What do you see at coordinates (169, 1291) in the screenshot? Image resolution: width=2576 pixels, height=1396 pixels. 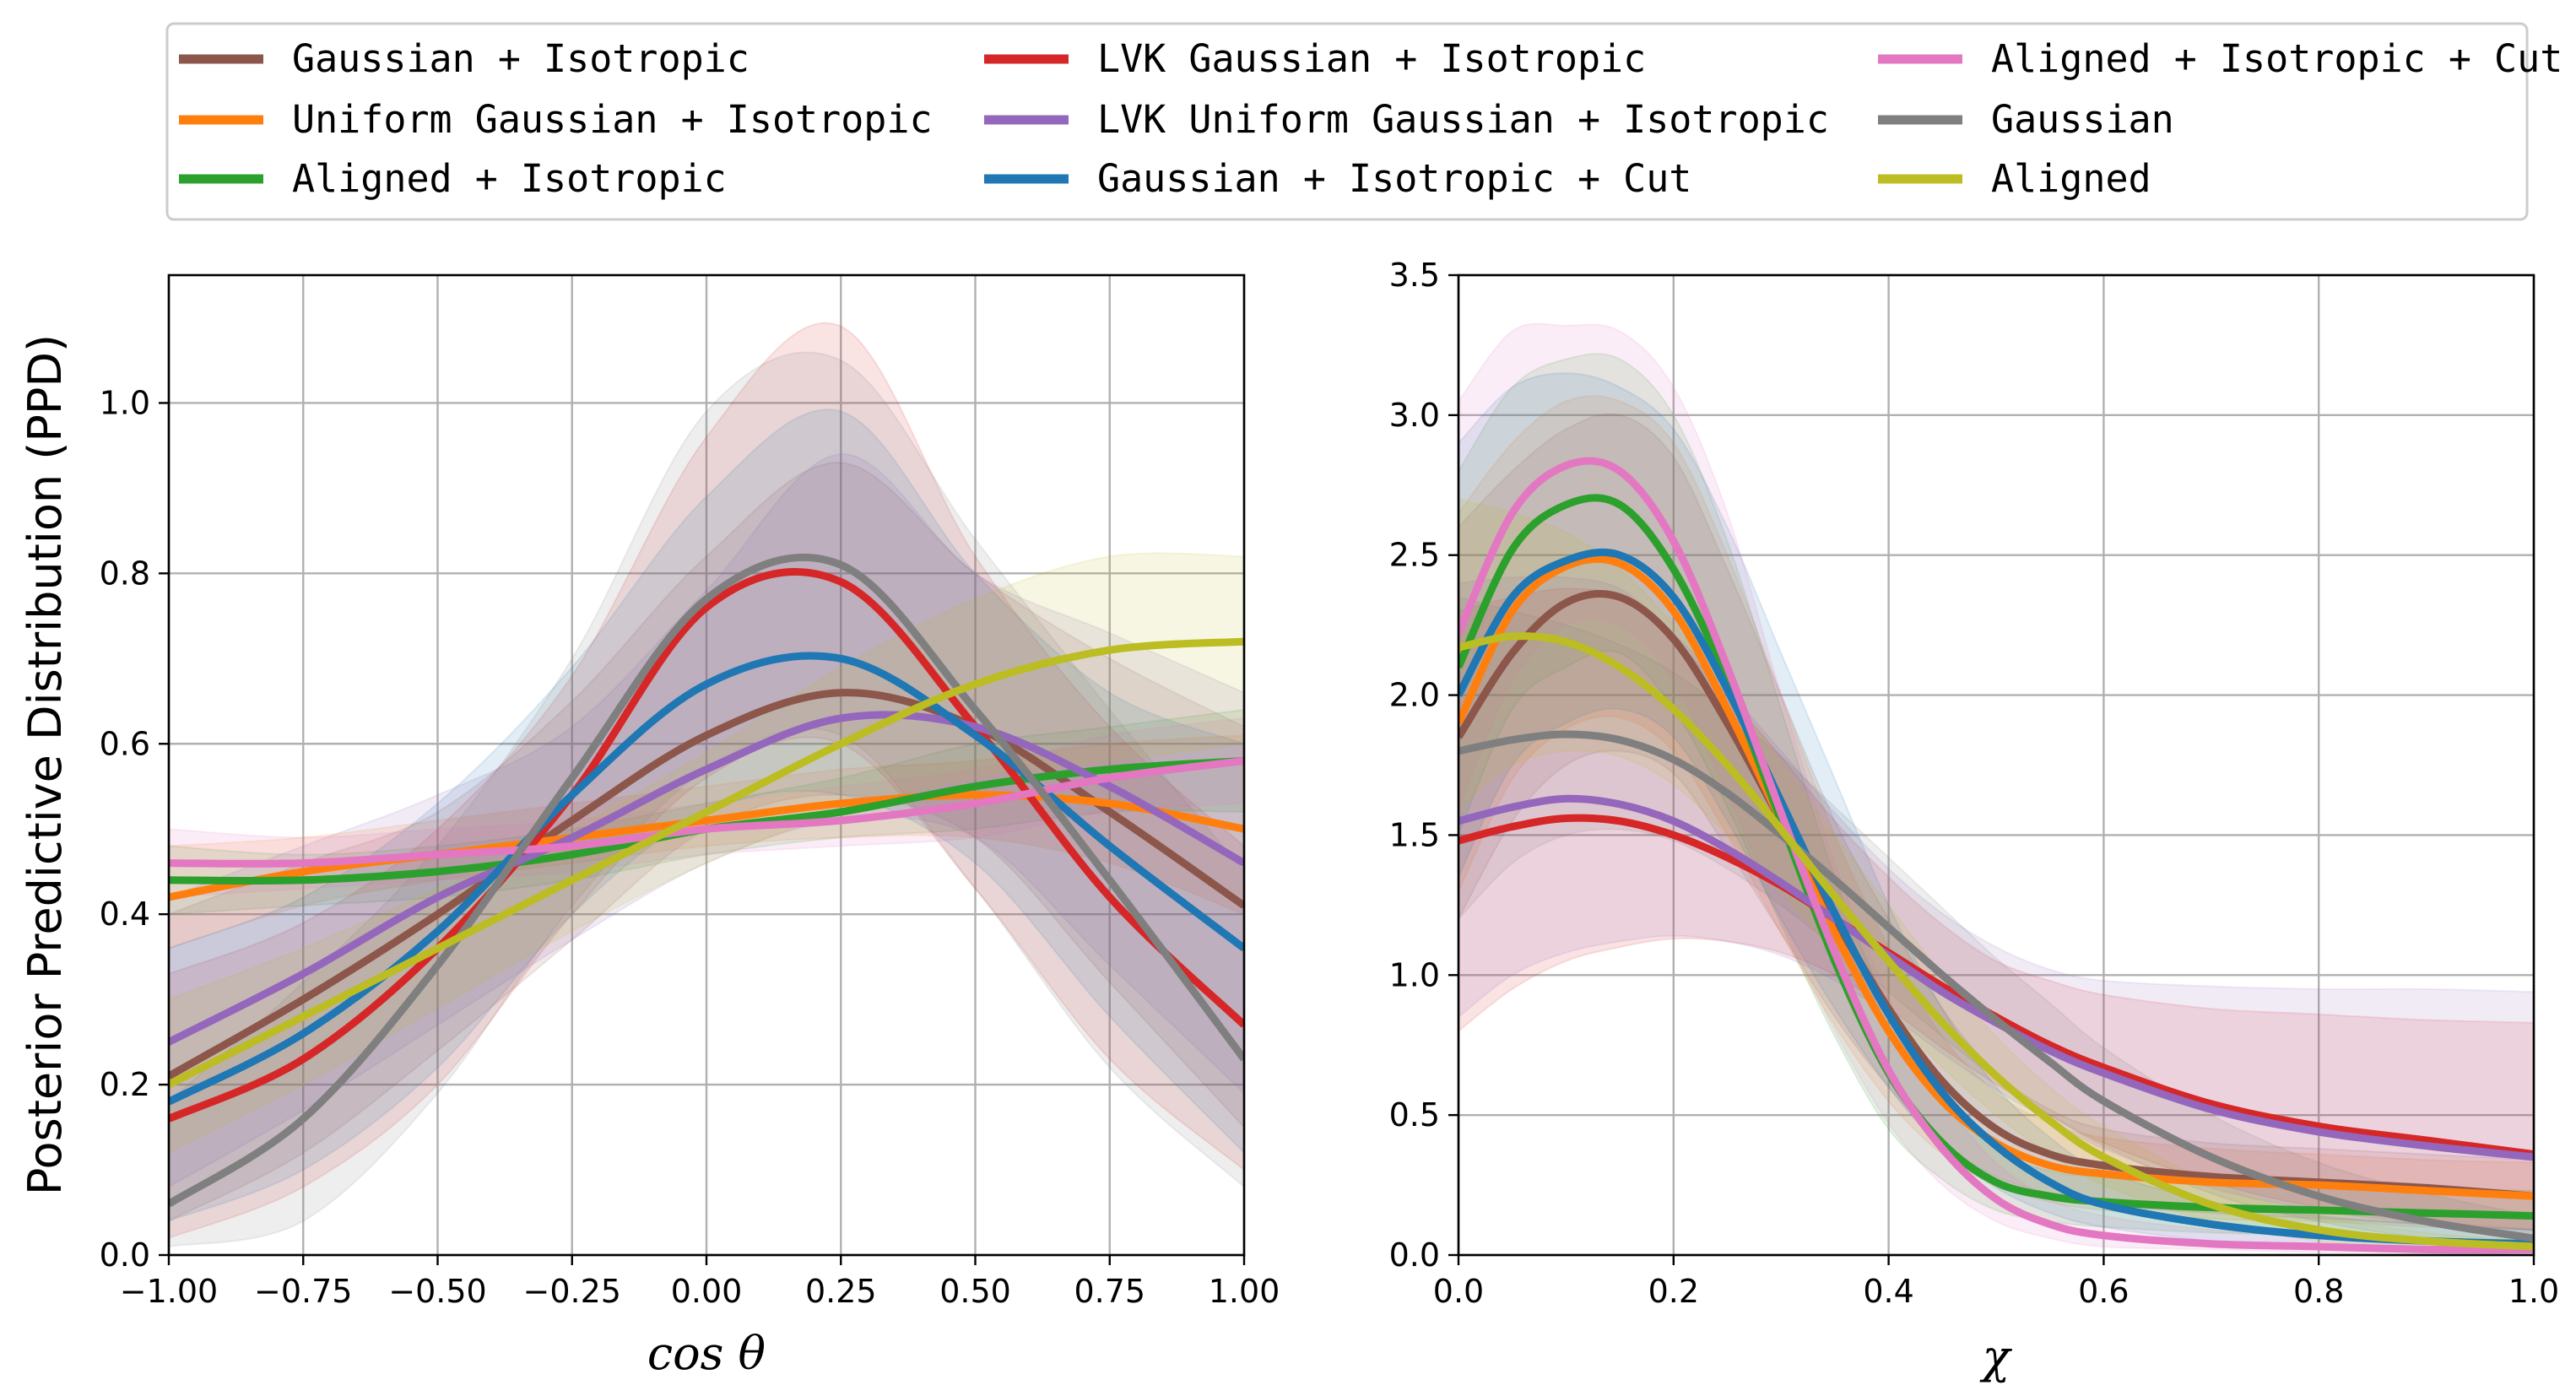 I see `x-tick-label: −1.00` at bounding box center [169, 1291].